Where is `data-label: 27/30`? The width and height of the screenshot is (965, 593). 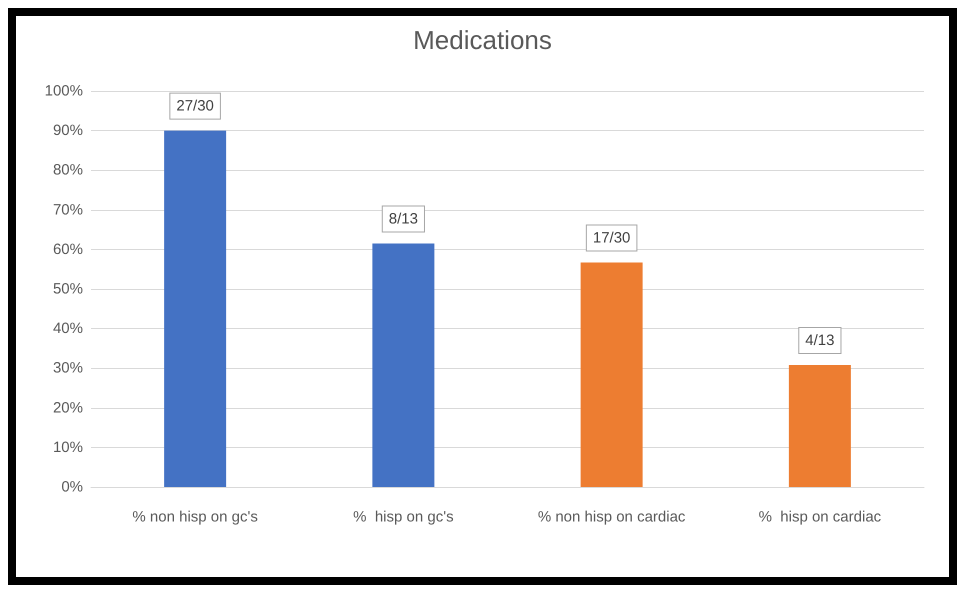
data-label: 27/30 is located at coordinates (195, 106).